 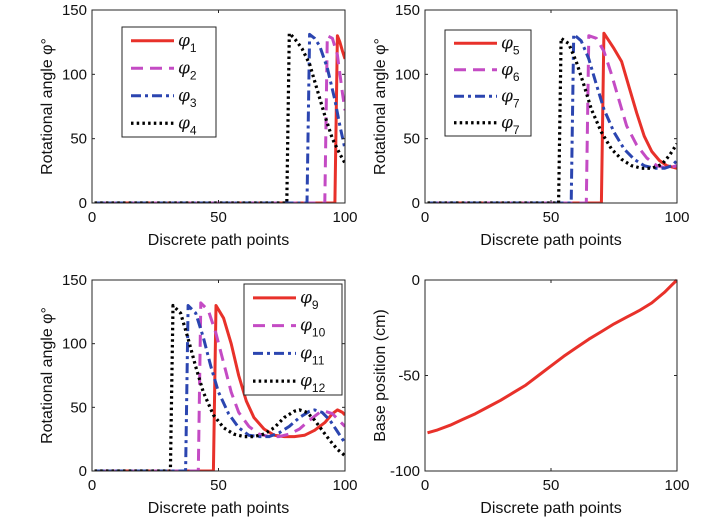 What do you see at coordinates (409, 376) in the screenshot?
I see `y-tick-label: -50` at bounding box center [409, 376].